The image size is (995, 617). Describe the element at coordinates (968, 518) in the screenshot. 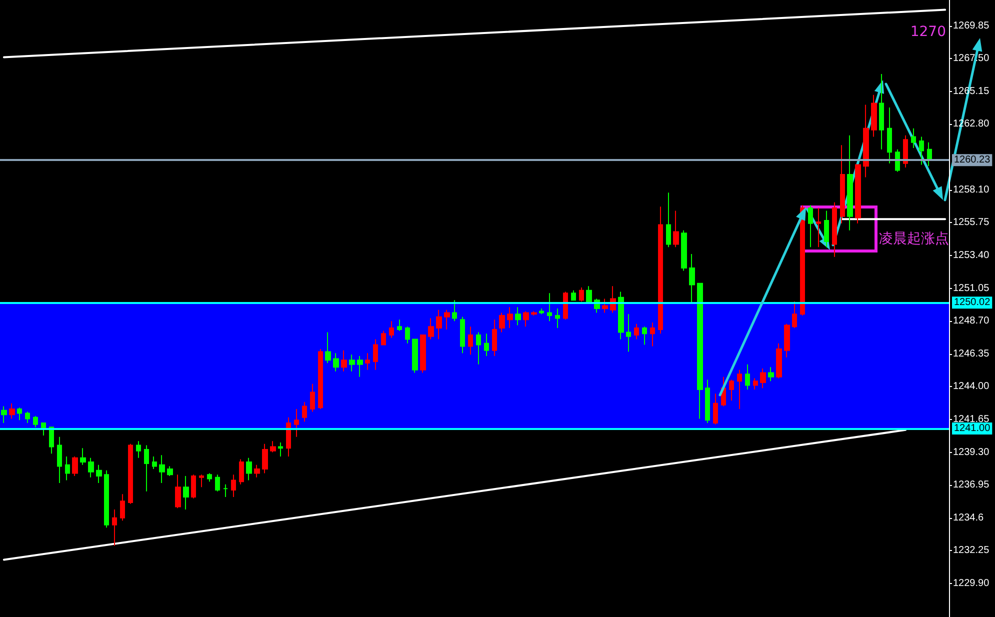

I see `y-tick-label: 1234.6` at that location.